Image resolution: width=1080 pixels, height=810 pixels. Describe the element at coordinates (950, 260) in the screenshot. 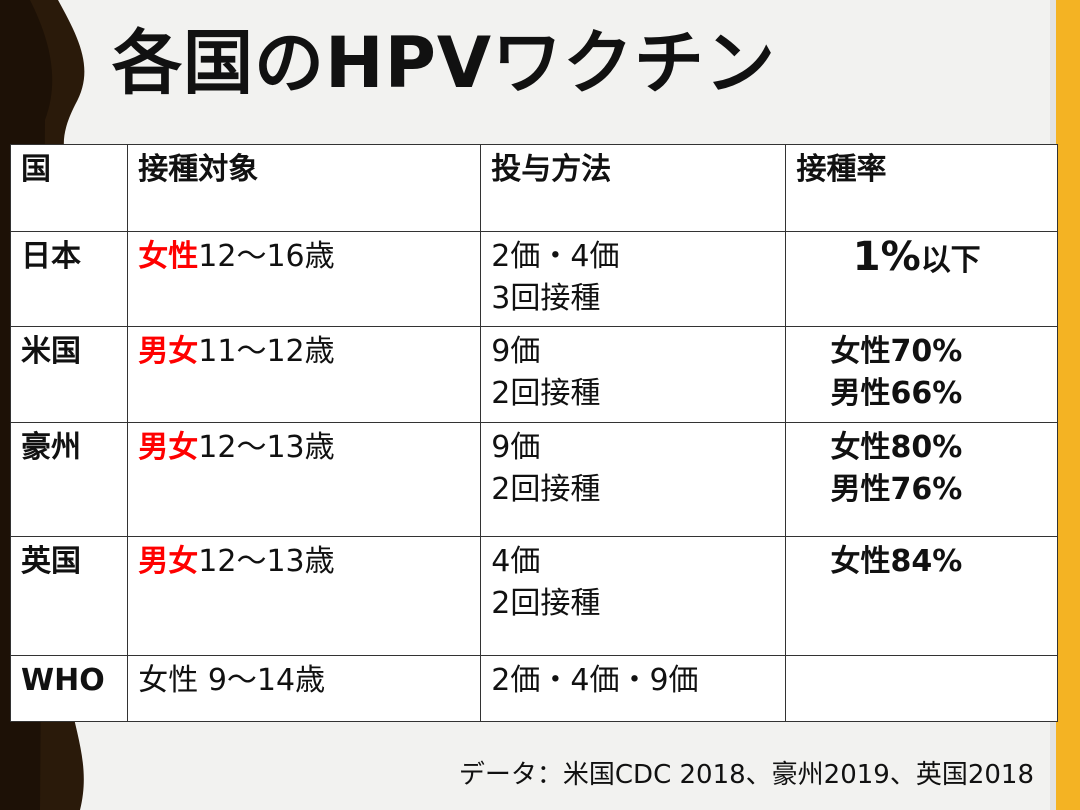

I see `rate-qualifier: 以下` at that location.